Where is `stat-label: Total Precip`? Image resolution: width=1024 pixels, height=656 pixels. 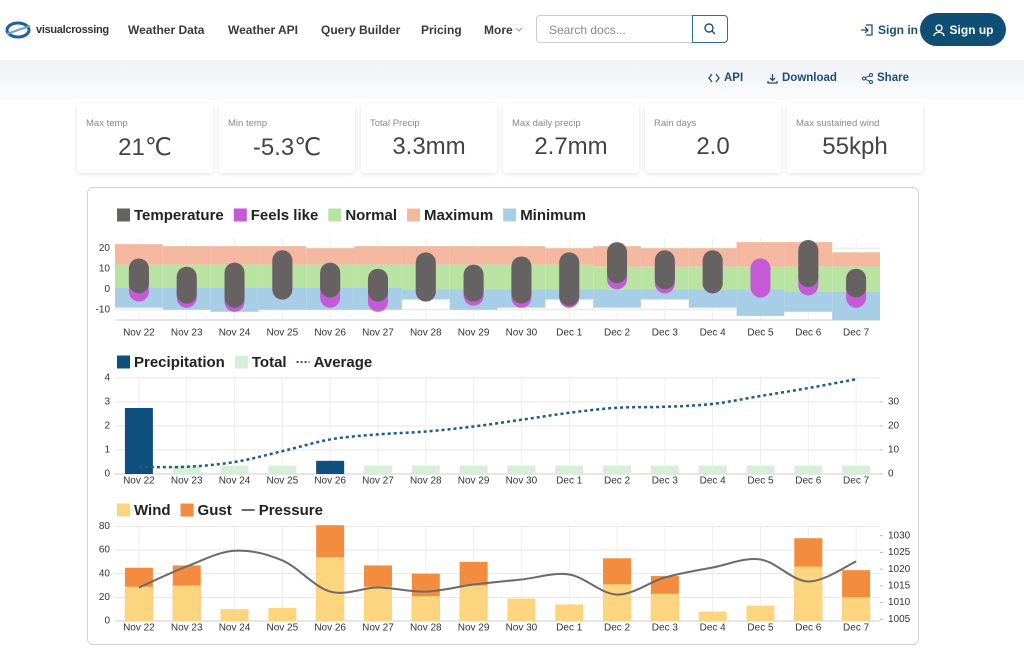
stat-label: Total Precip is located at coordinates (395, 123).